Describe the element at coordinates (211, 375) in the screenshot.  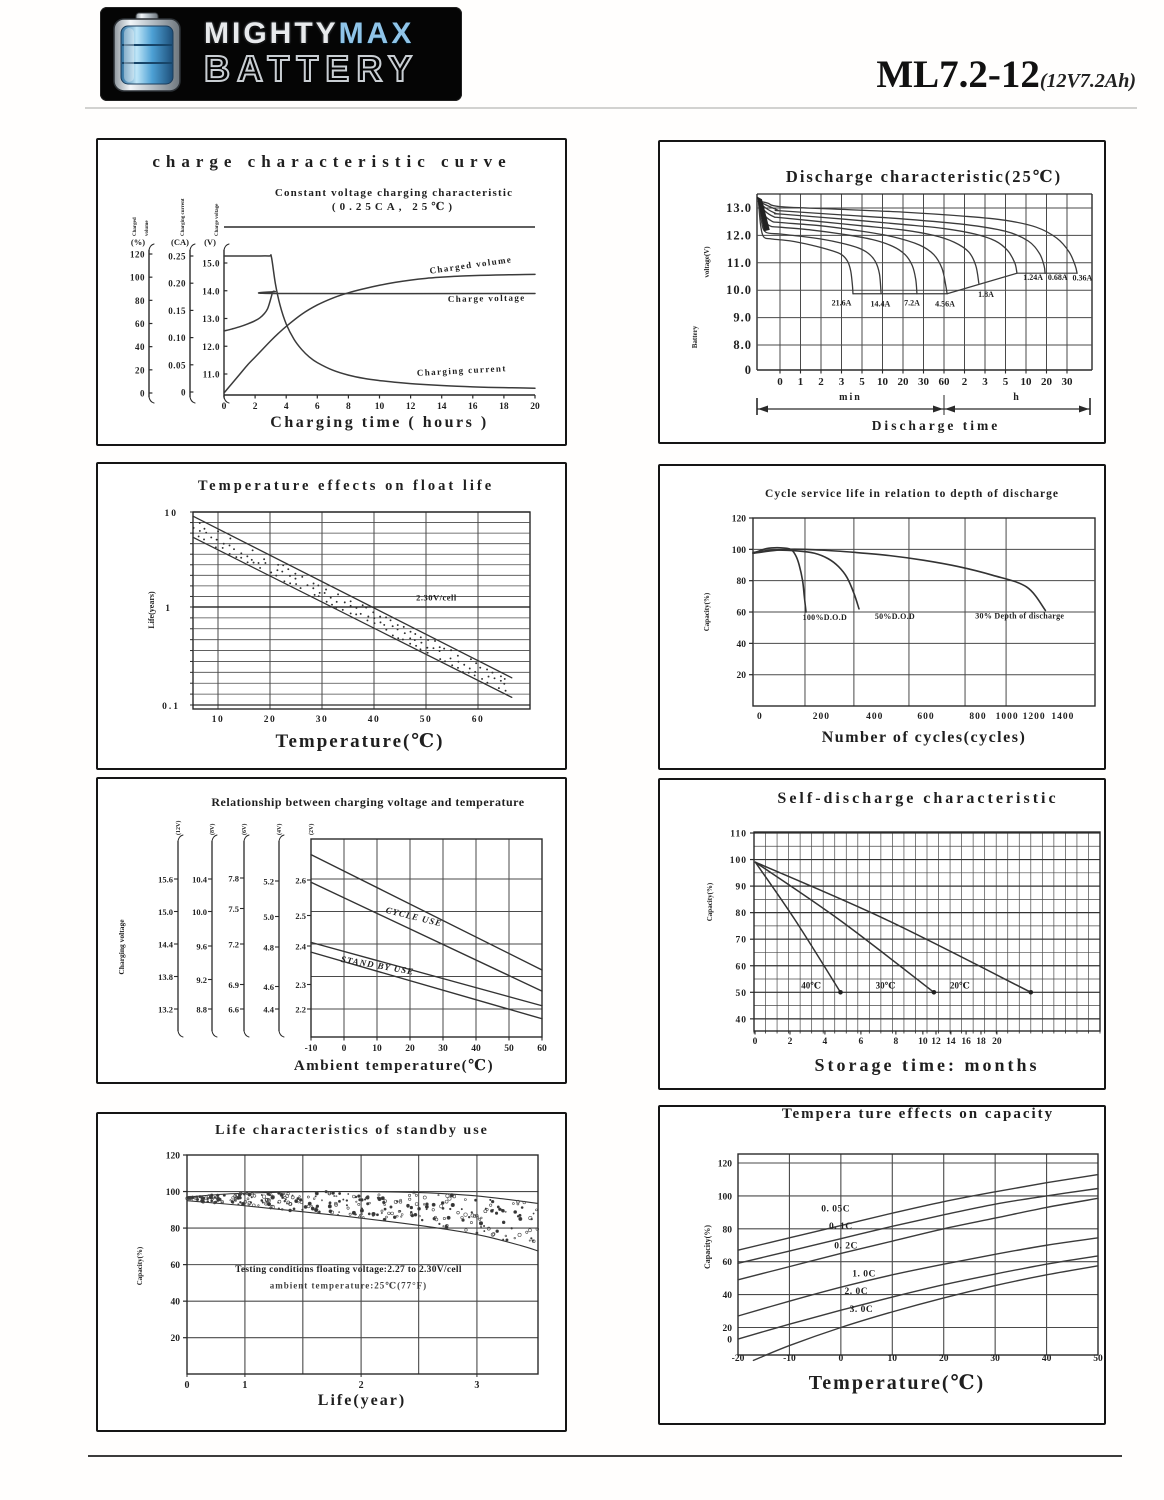
I see `svg-text: 11.0` at that location.